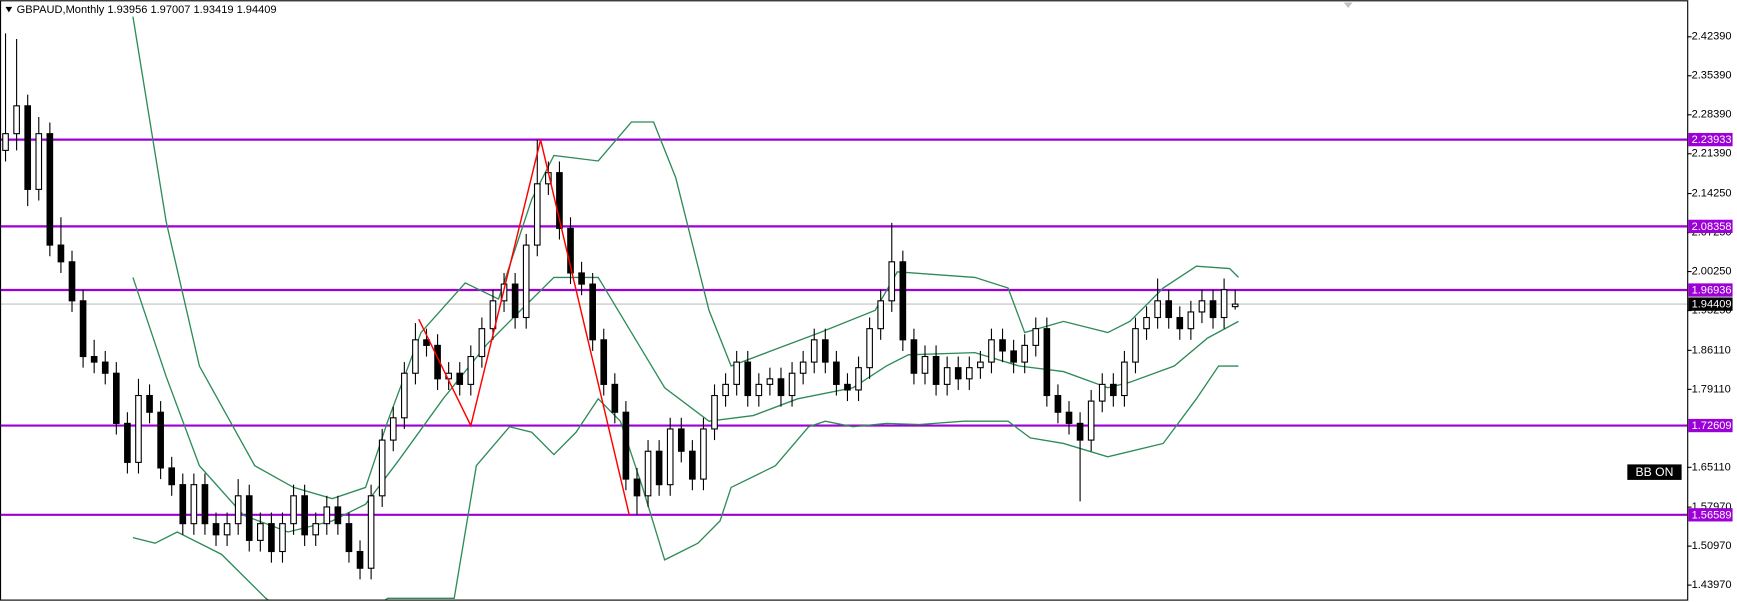 Image resolution: width=1737 pixels, height=602 pixels. I want to click on y-tick-label: 1.65110, so click(1711, 467).